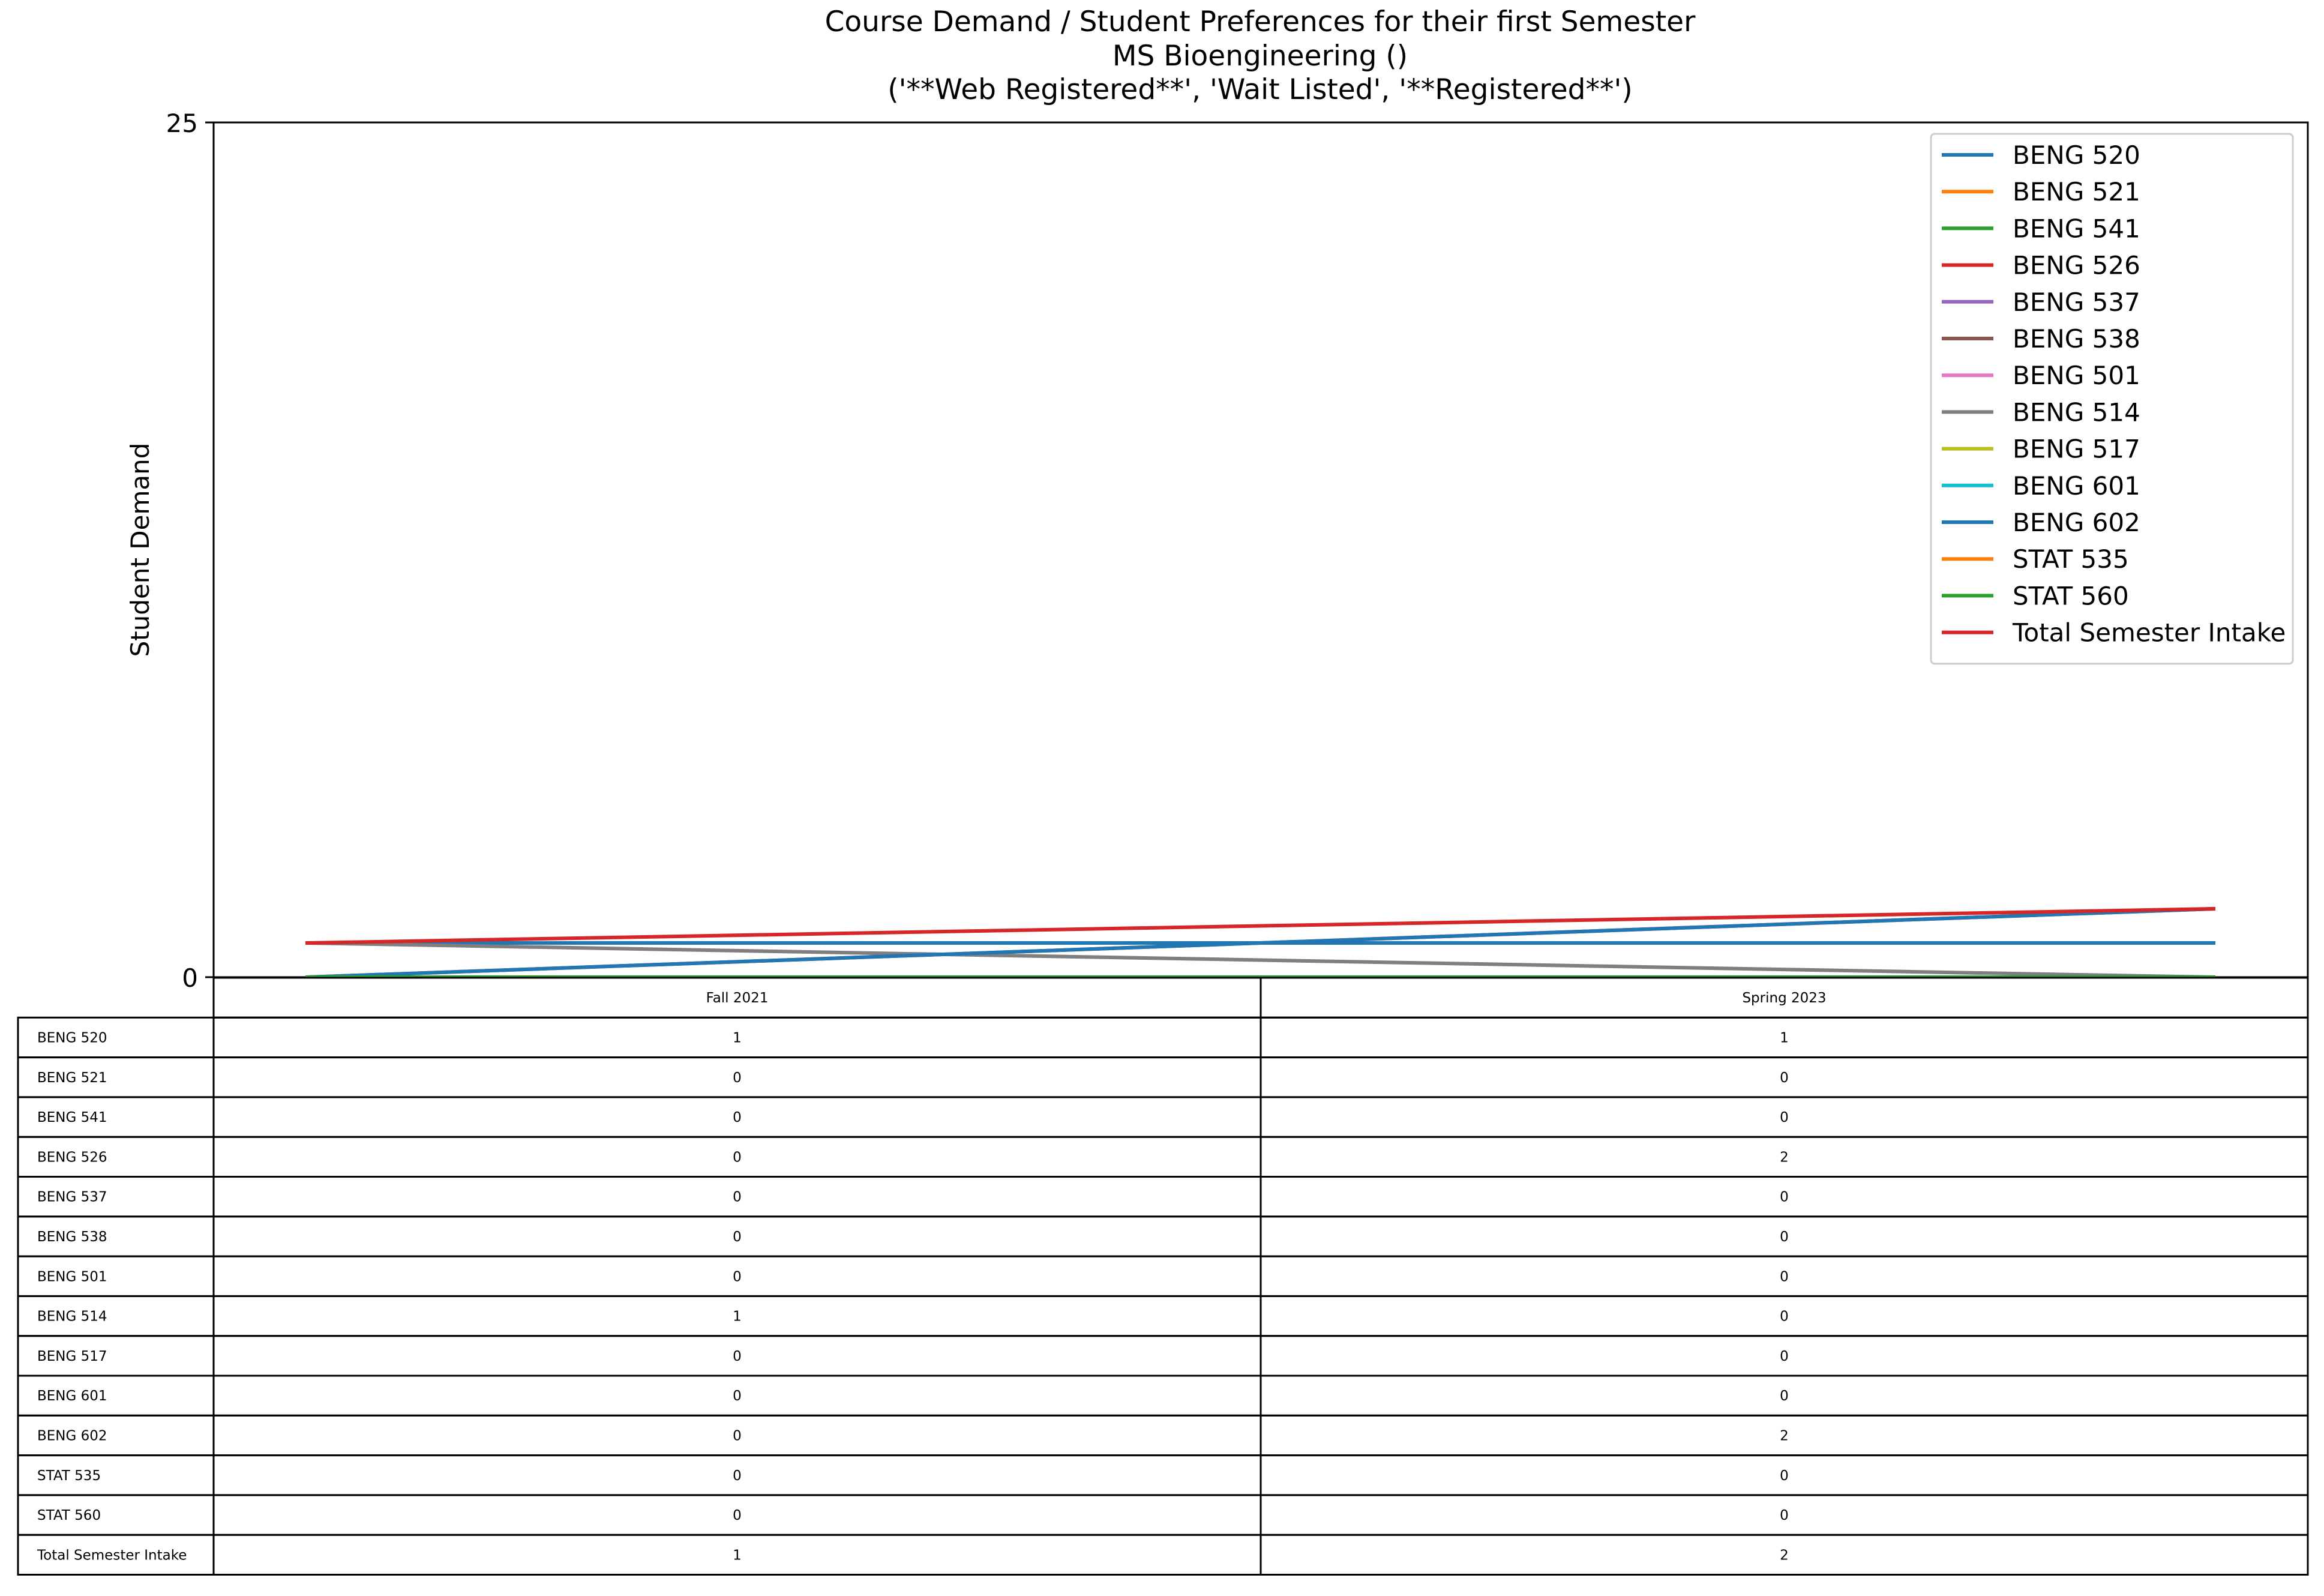 This screenshot has height=1596, width=2324. What do you see at coordinates (2076, 412) in the screenshot?
I see `legend-label: BENG 514` at bounding box center [2076, 412].